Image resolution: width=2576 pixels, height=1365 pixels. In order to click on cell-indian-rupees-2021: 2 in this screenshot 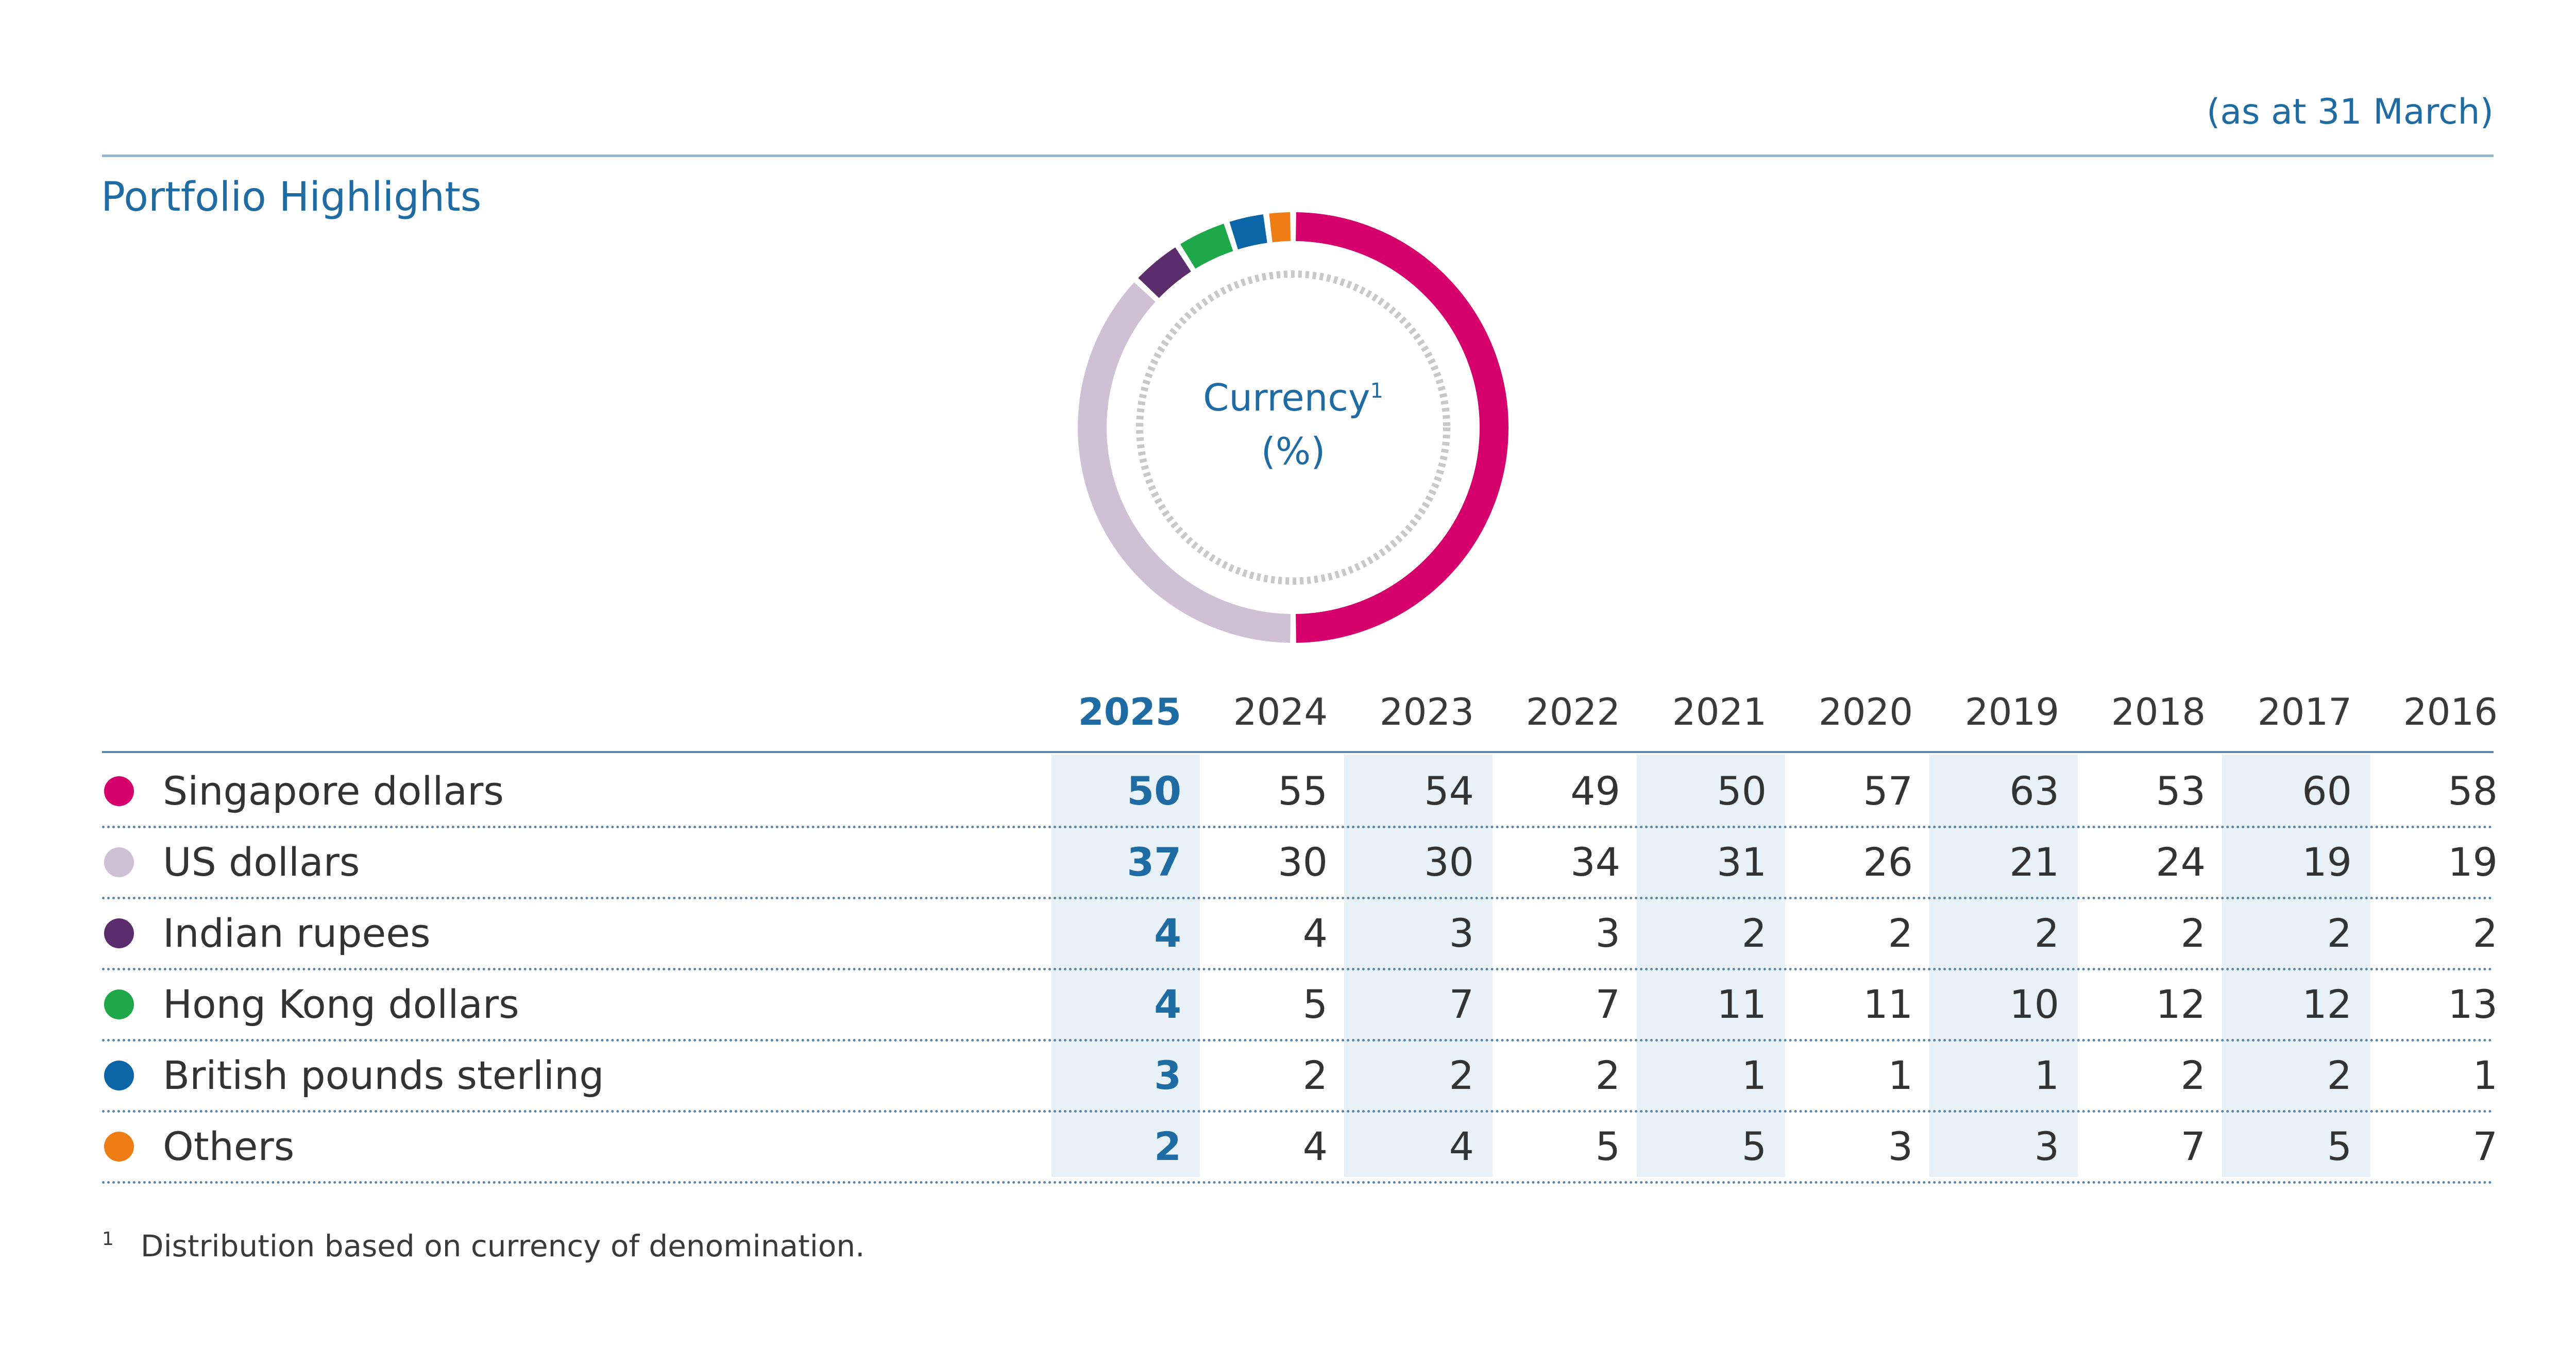, I will do `click(1754, 933)`.